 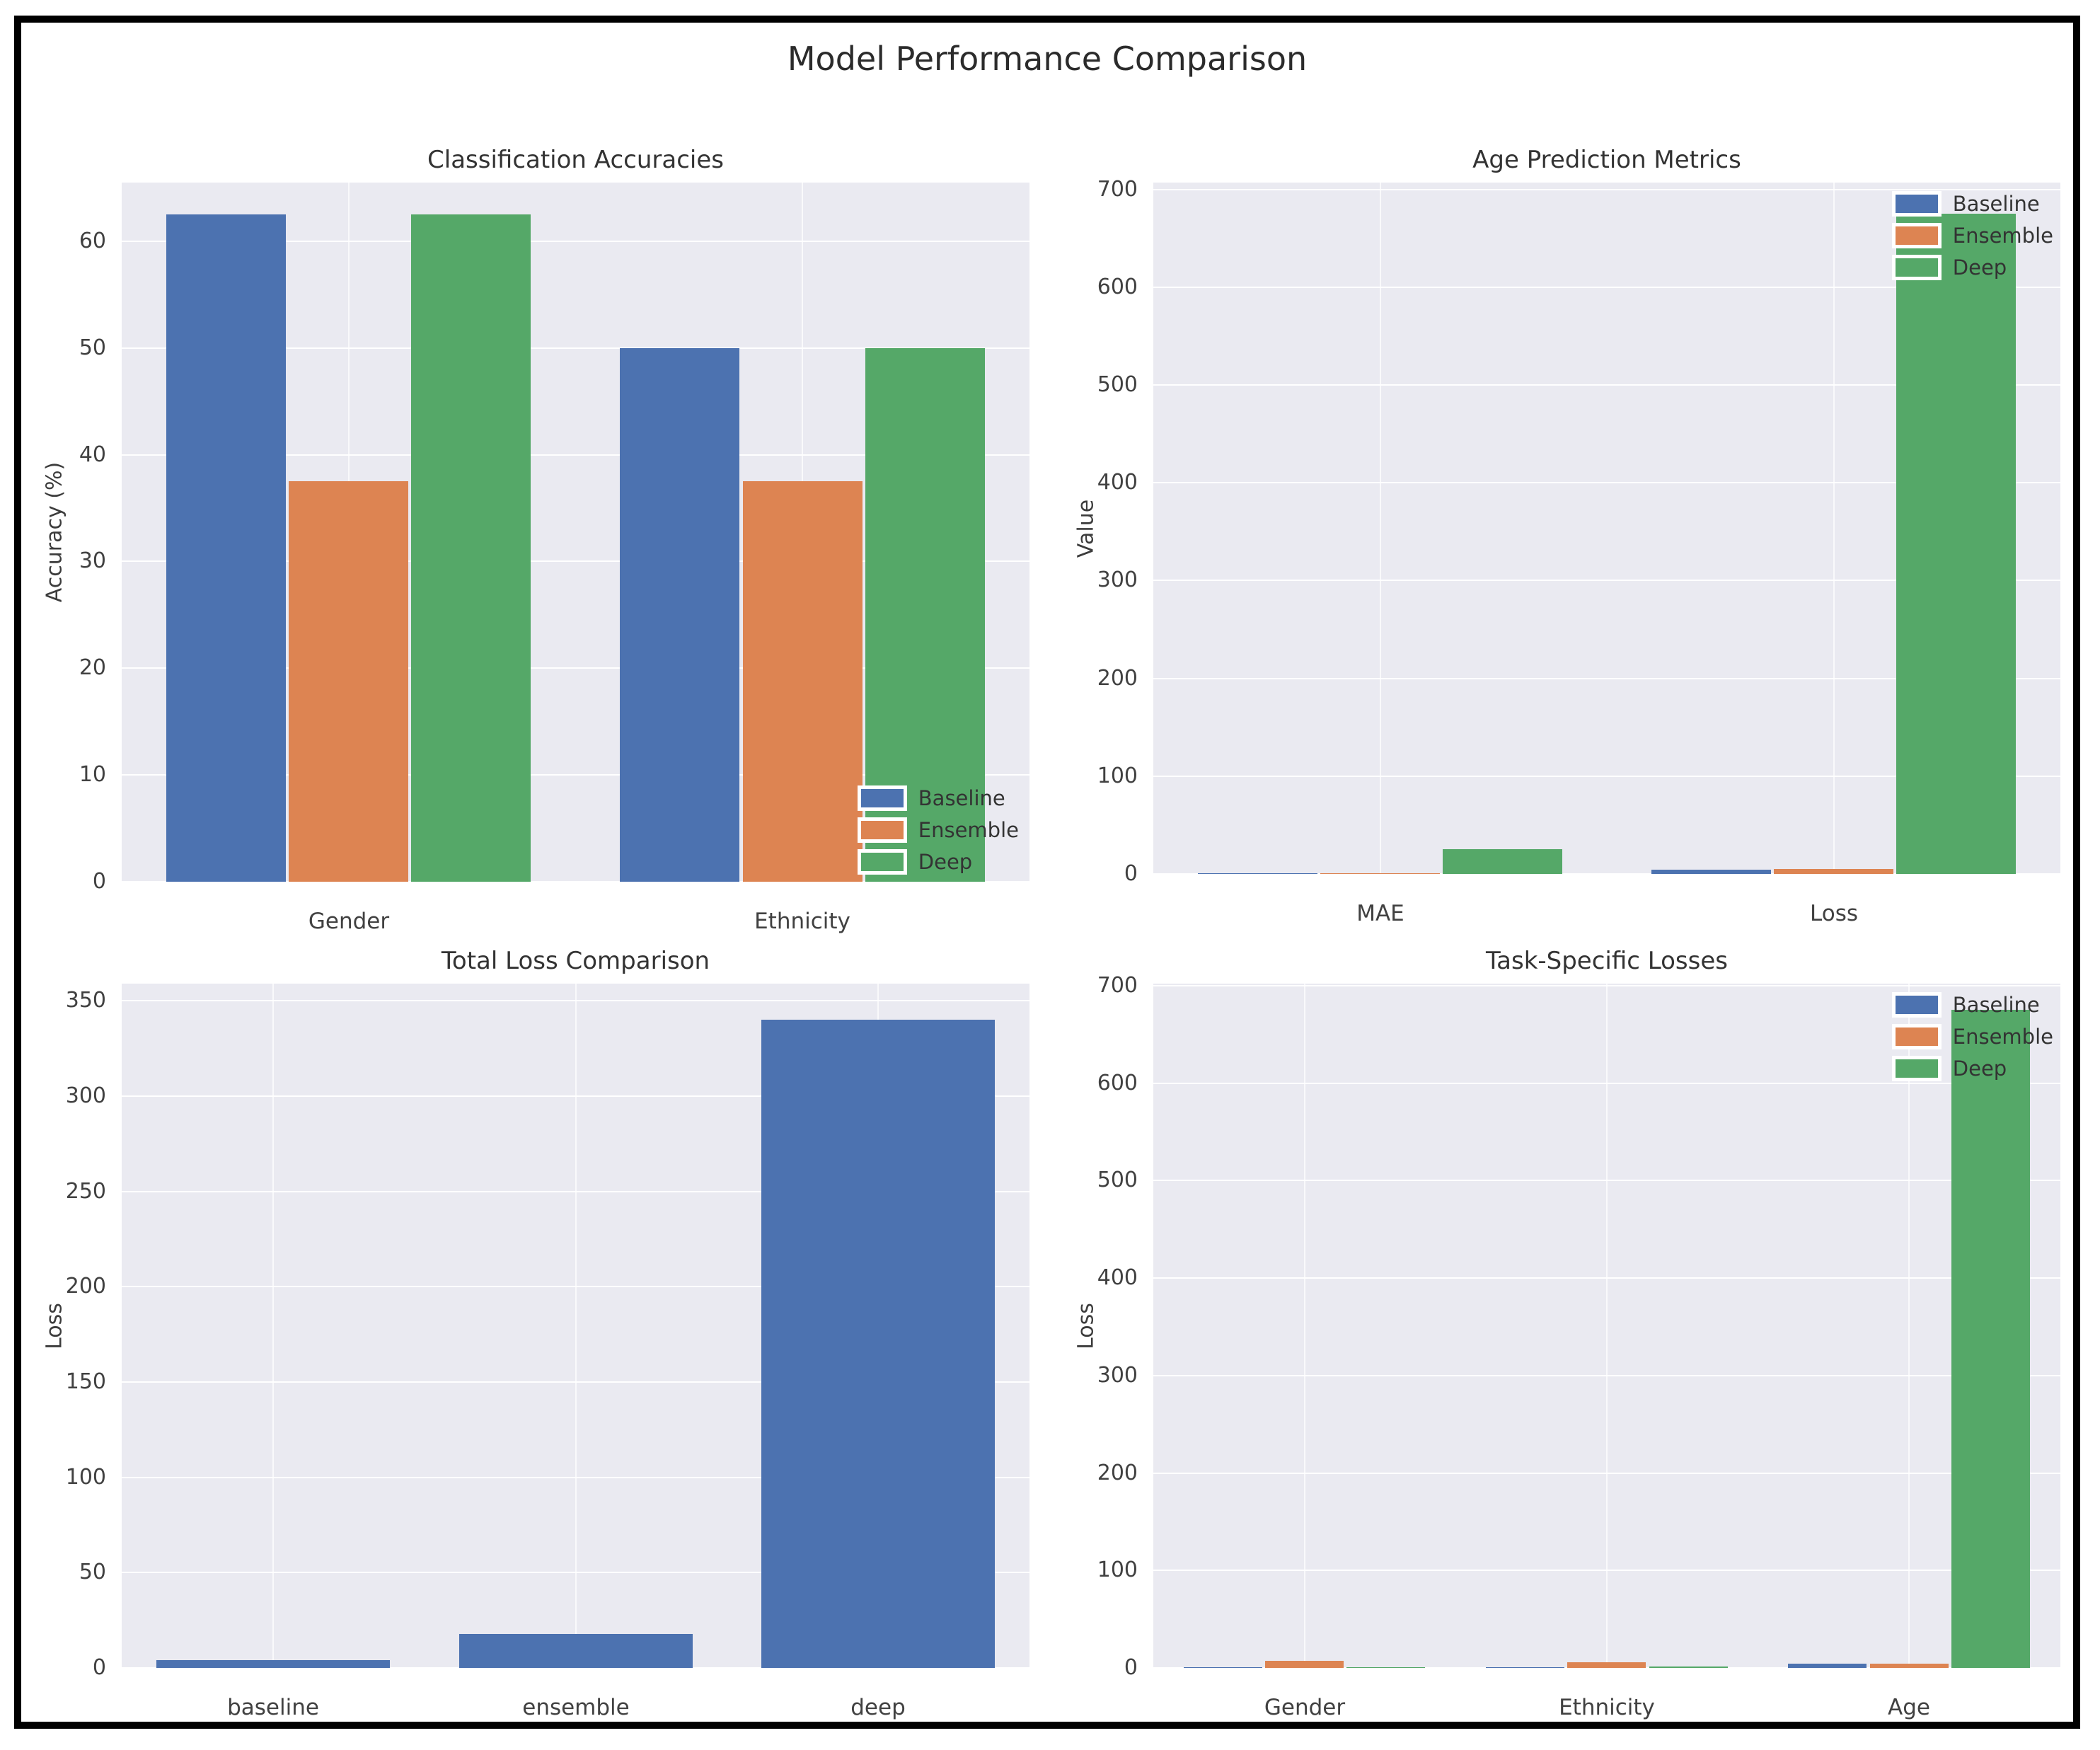 I want to click on x-tick-label: baseline, so click(x=273, y=1707).